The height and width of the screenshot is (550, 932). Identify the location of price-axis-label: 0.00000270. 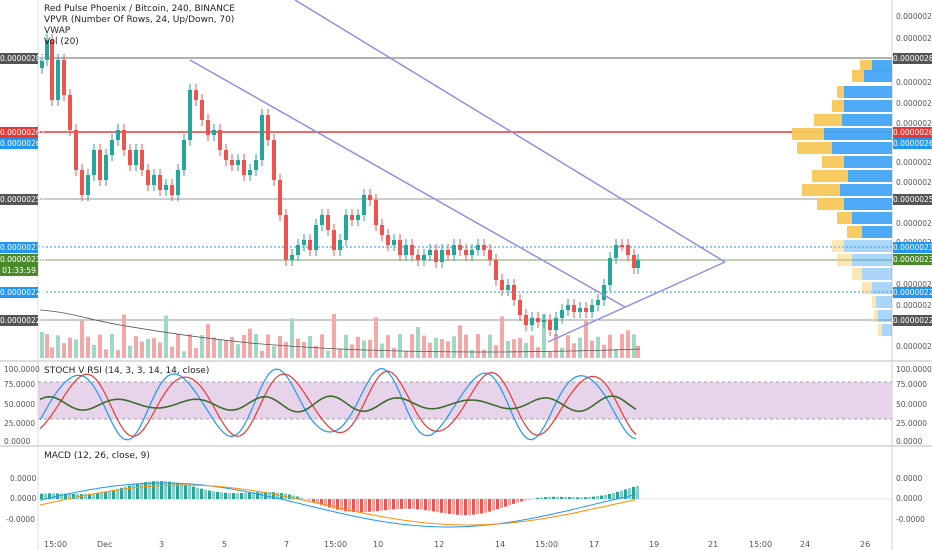
(914, 123).